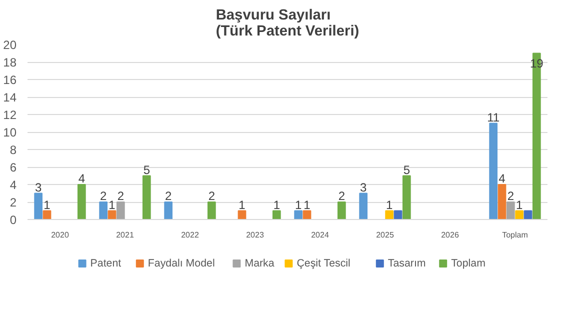 This screenshot has width=583, height=320. Describe the element at coordinates (407, 264) in the screenshot. I see `legend-label: Tasarım` at that location.